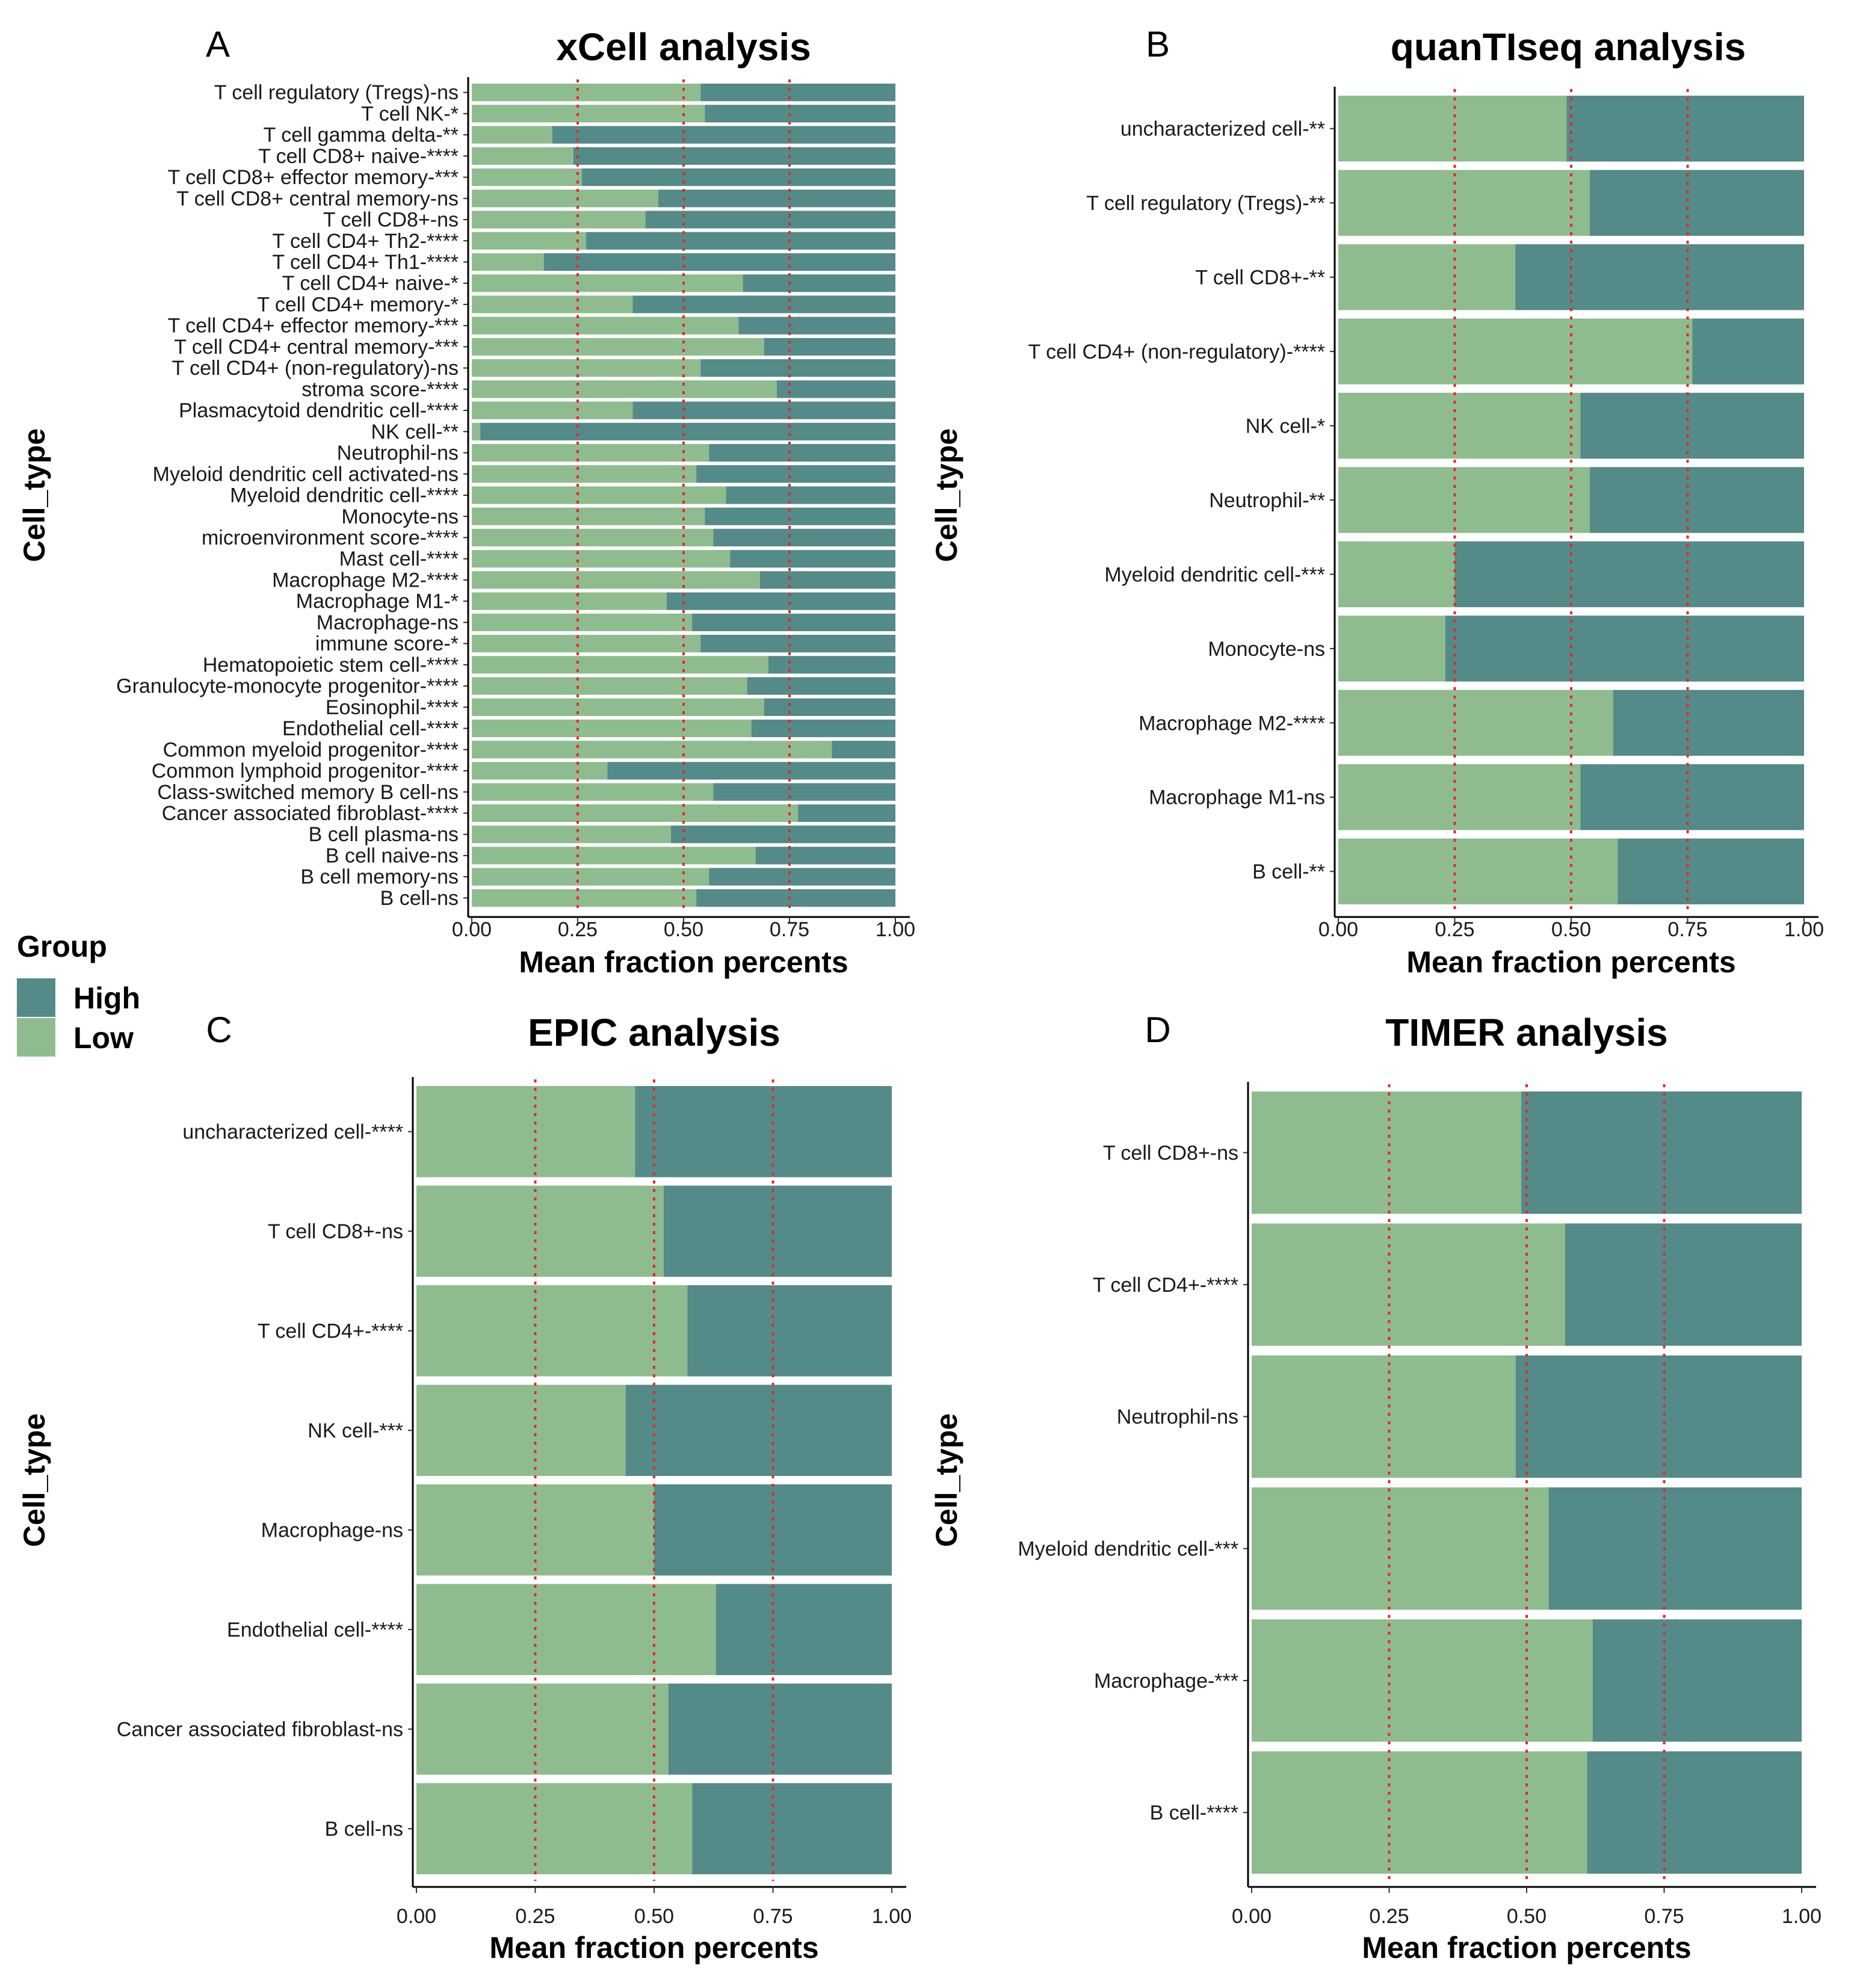 The width and height of the screenshot is (1851, 1988). I want to click on category-label: Cancer associated fibroblast-ns, so click(260, 1729).